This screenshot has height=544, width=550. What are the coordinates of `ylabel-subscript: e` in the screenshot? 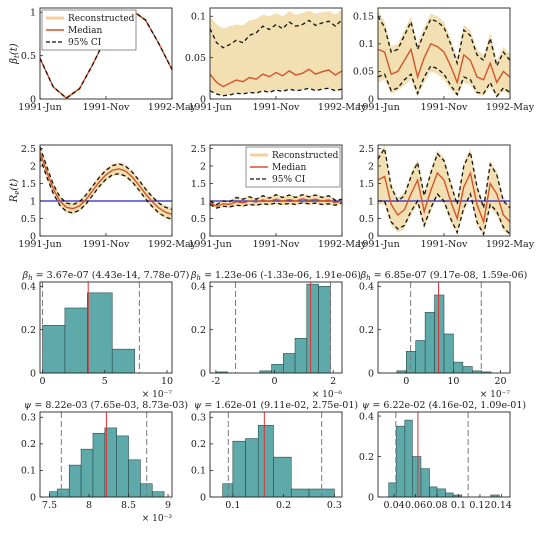 It's located at (17, 193).